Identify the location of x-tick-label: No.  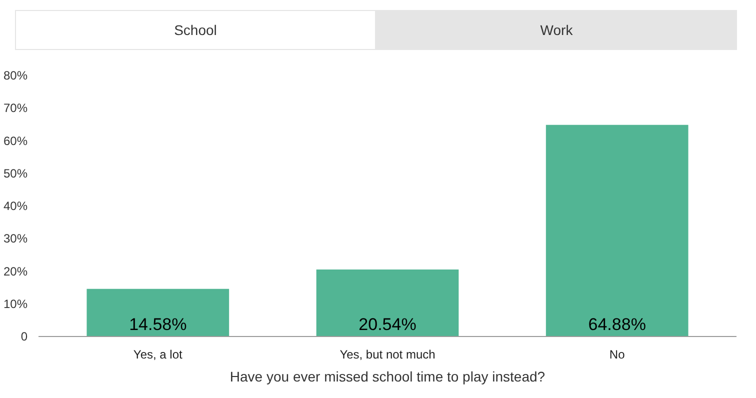
(617, 355).